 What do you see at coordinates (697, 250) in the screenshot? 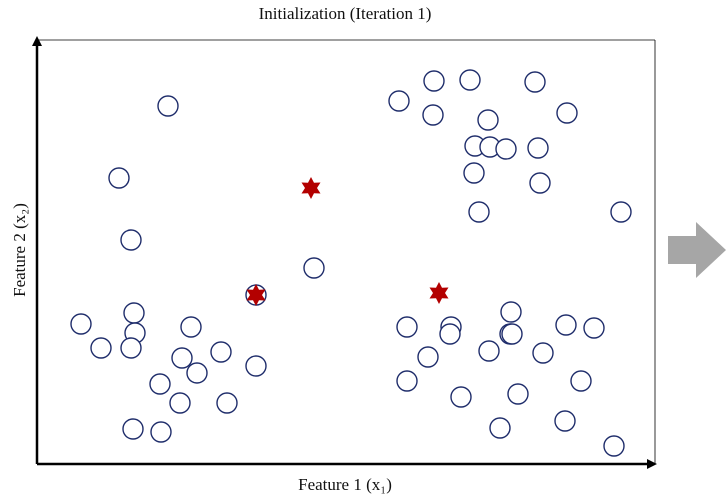
I see `right-arrow-icon` at bounding box center [697, 250].